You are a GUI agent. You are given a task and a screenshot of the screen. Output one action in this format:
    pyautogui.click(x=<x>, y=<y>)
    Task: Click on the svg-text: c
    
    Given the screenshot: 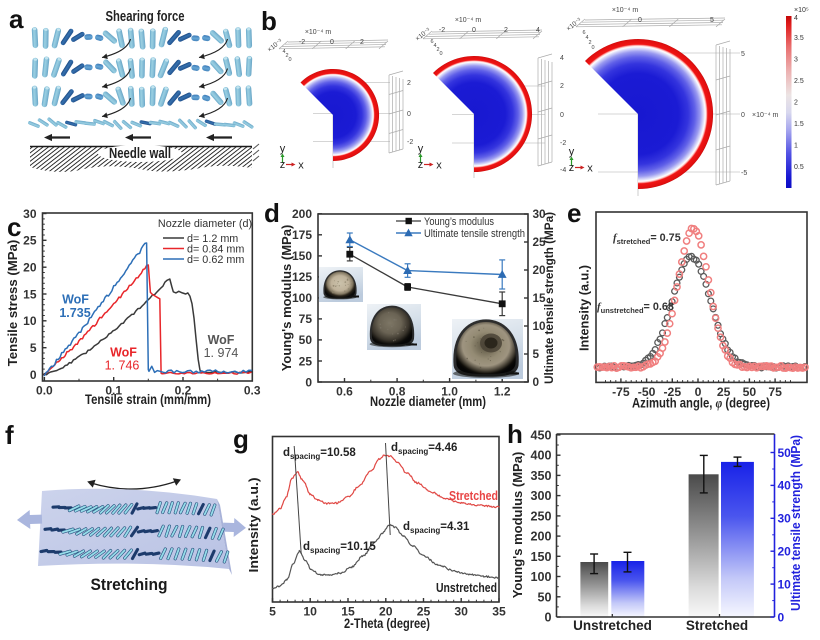 What is the action you would take?
    pyautogui.click(x=14, y=227)
    